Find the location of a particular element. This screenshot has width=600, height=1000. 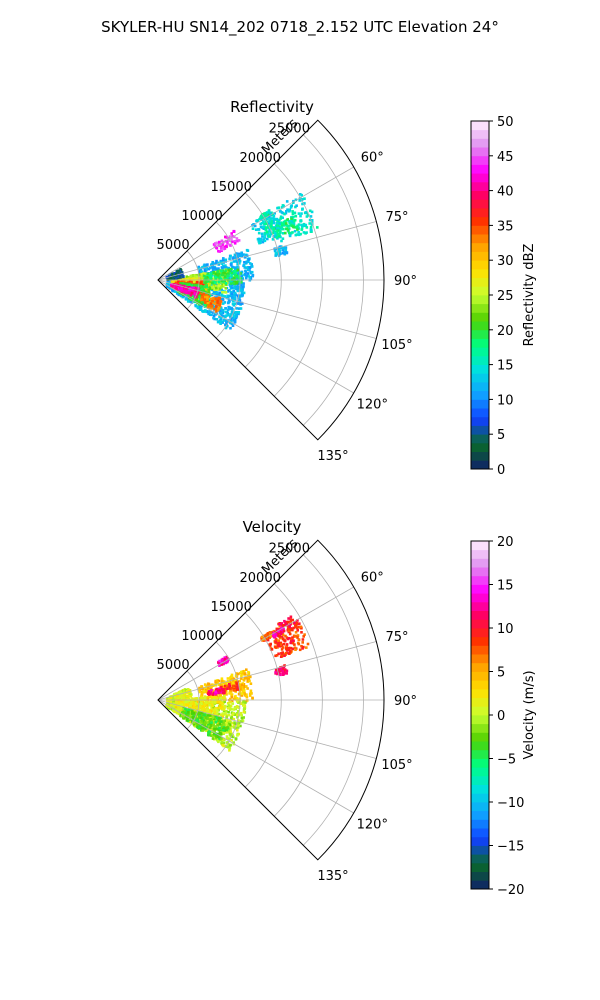

azimuth-spoke is located at coordinates (267, 251).